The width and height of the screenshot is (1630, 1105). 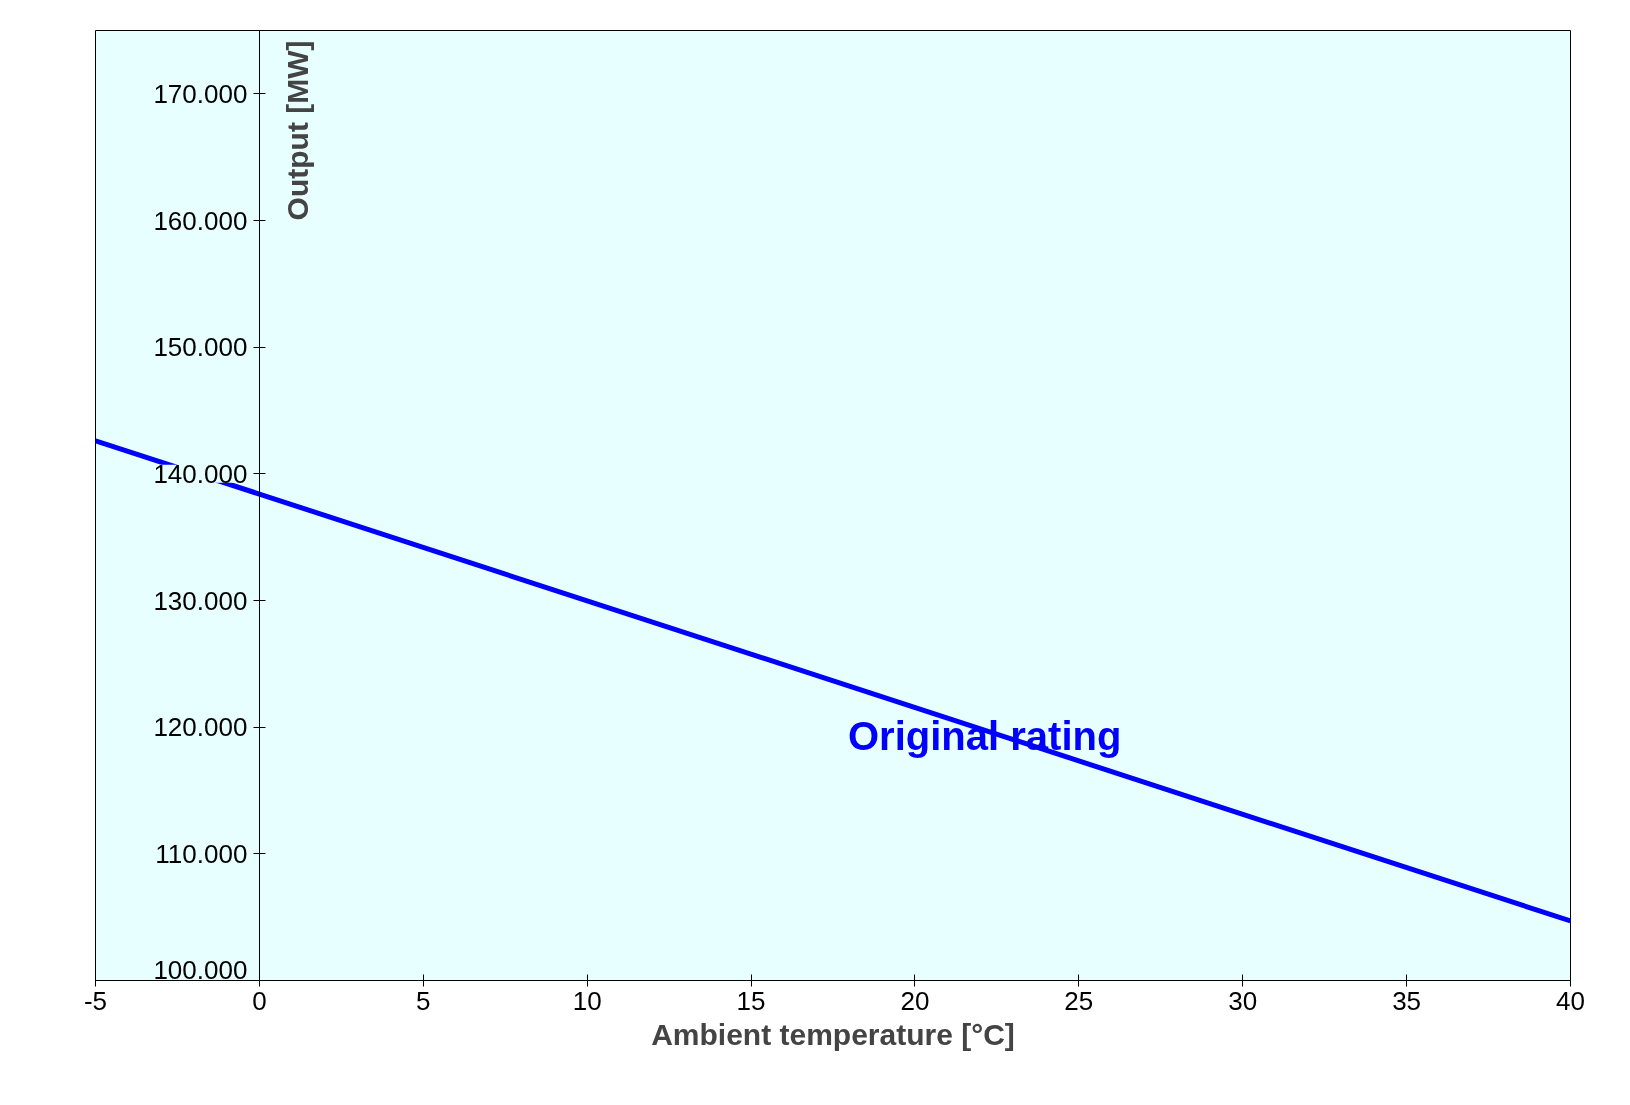 I want to click on y-tick-label: 110.000, so click(x=201, y=853).